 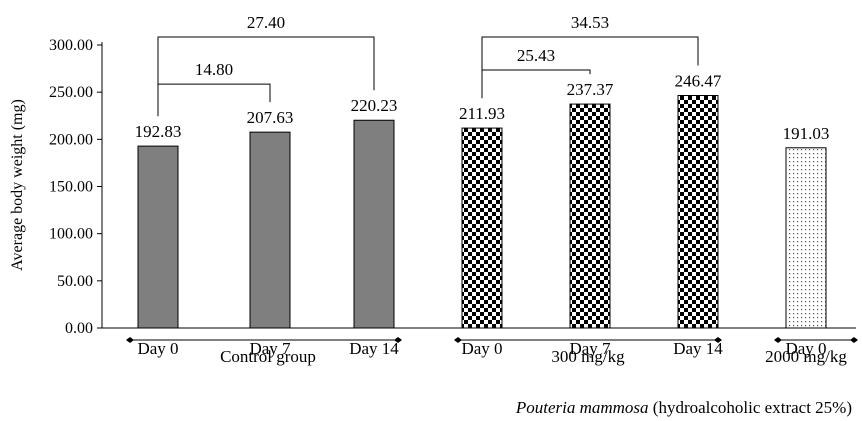 What do you see at coordinates (582, 407) in the screenshot?
I see `footnote-italic: Pouteria mammosa` at bounding box center [582, 407].